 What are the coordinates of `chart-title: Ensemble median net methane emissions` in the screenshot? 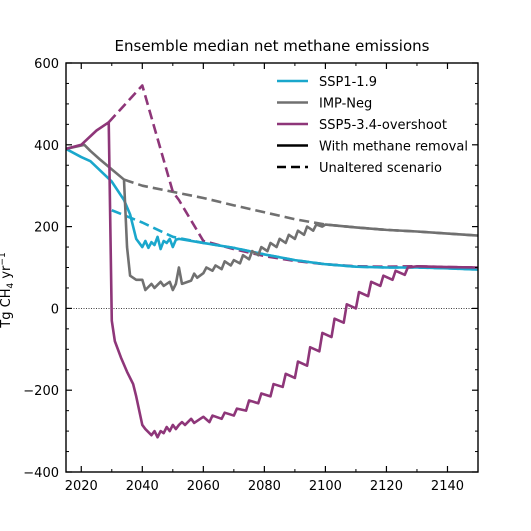 It's located at (272, 46).